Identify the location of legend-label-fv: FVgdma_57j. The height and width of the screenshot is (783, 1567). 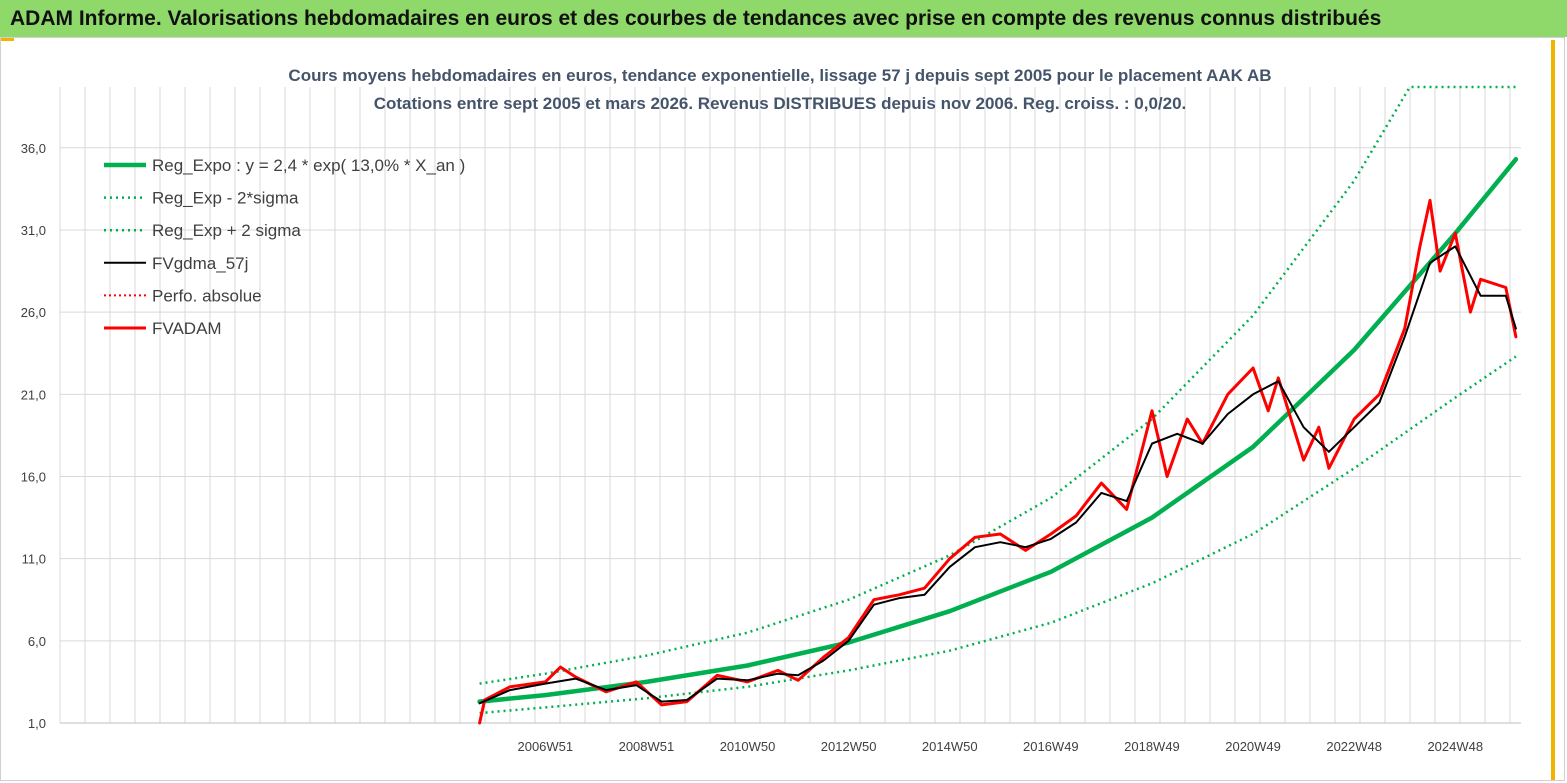
(200, 263).